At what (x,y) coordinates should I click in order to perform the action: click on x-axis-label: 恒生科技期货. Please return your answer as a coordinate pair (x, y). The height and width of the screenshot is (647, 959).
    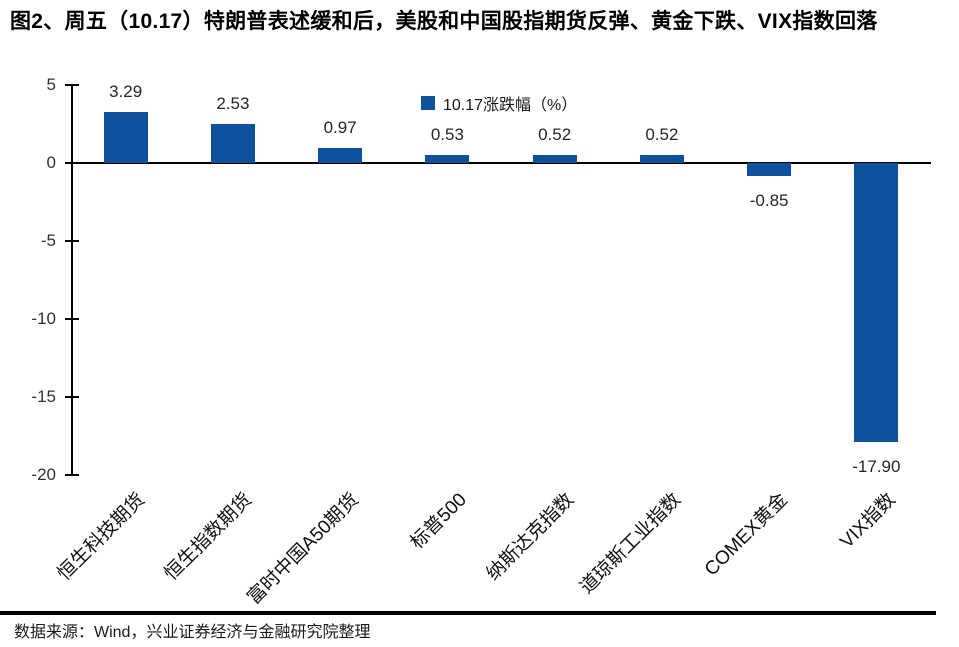
    Looking at the image, I should click on (101, 537).